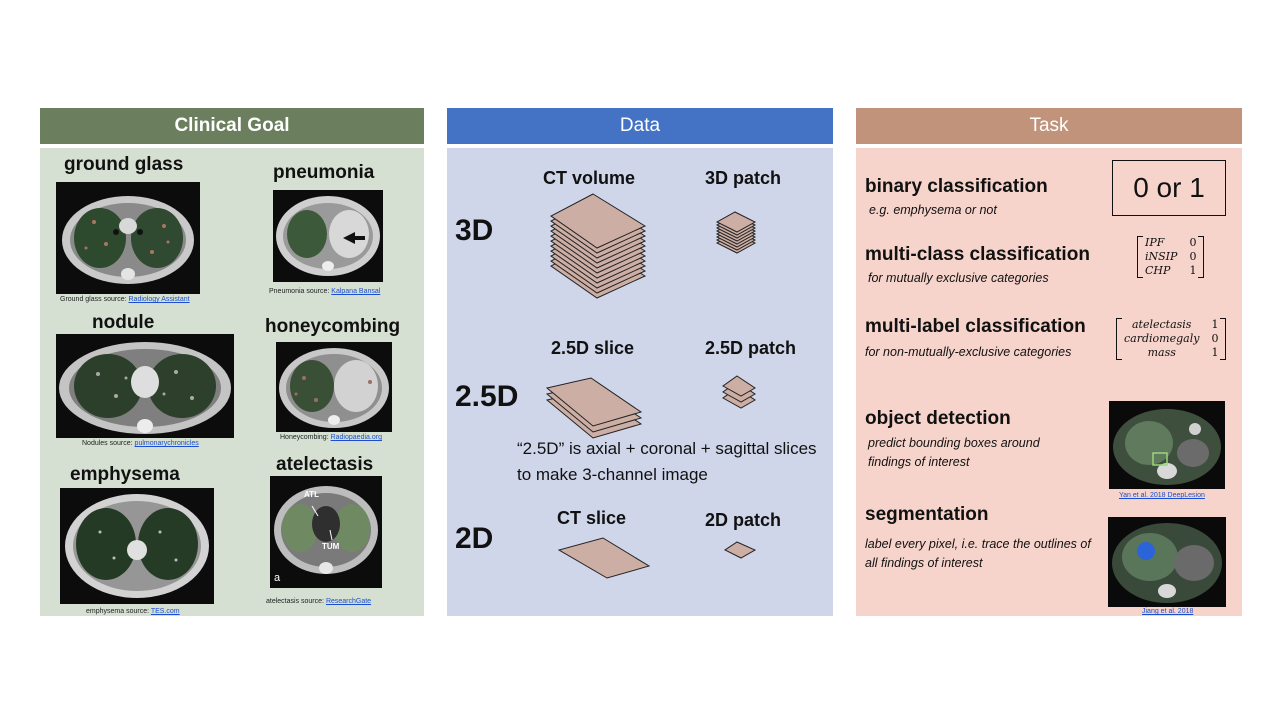  Describe the element at coordinates (743, 178) in the screenshot. I see `3d-patch-label: 3D patch` at that location.